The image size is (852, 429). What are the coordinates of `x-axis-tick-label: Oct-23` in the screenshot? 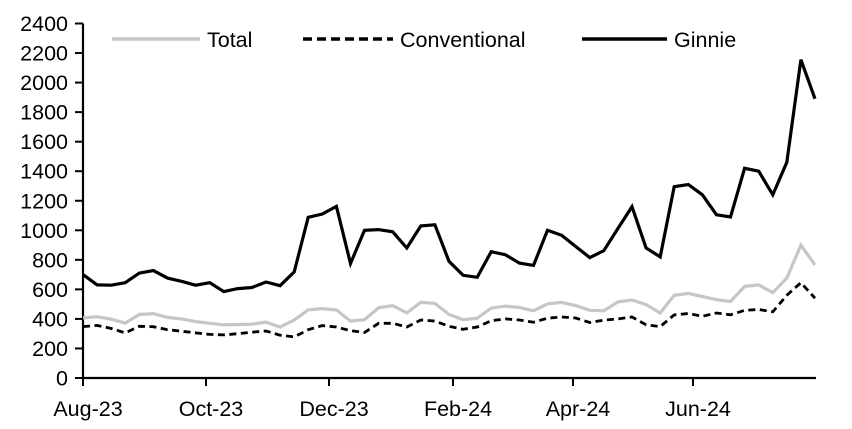 It's located at (211, 409).